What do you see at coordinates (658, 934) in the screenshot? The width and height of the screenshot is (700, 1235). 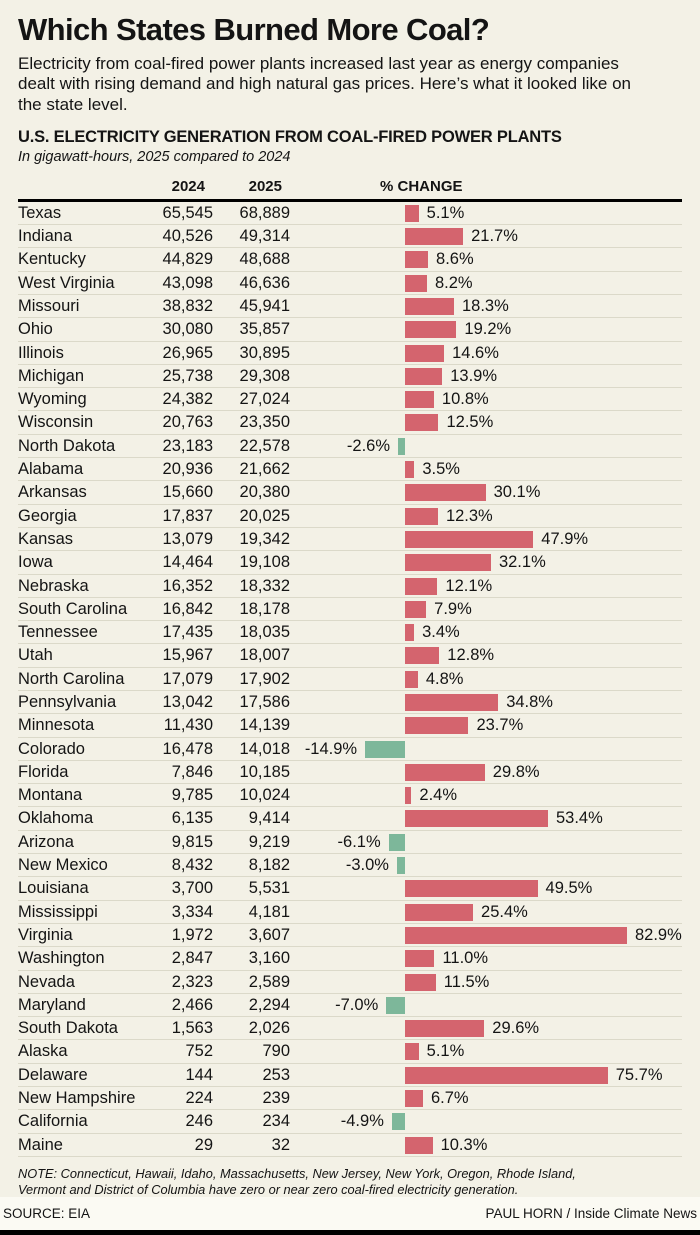 I see `pct-change-label: 82.9%` at bounding box center [658, 934].